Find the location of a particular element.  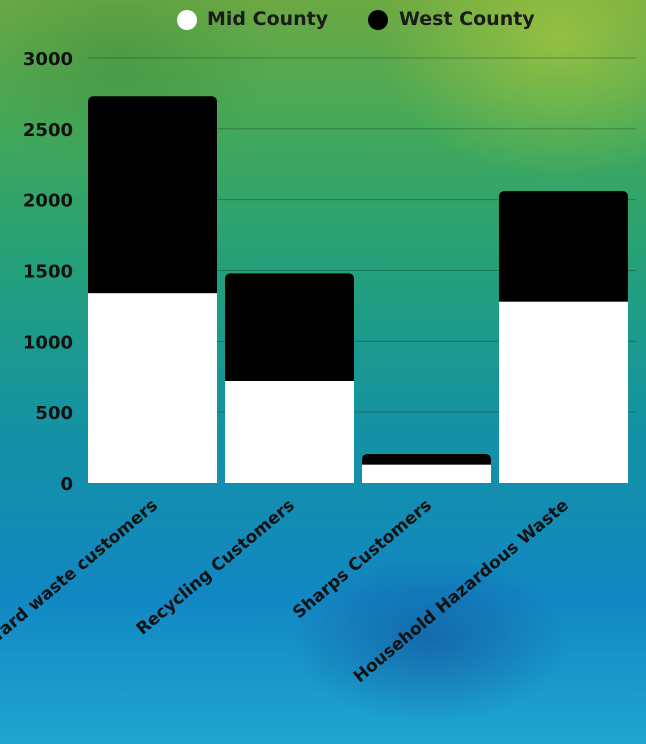

y-tick-label: 3000 is located at coordinates (48, 59).